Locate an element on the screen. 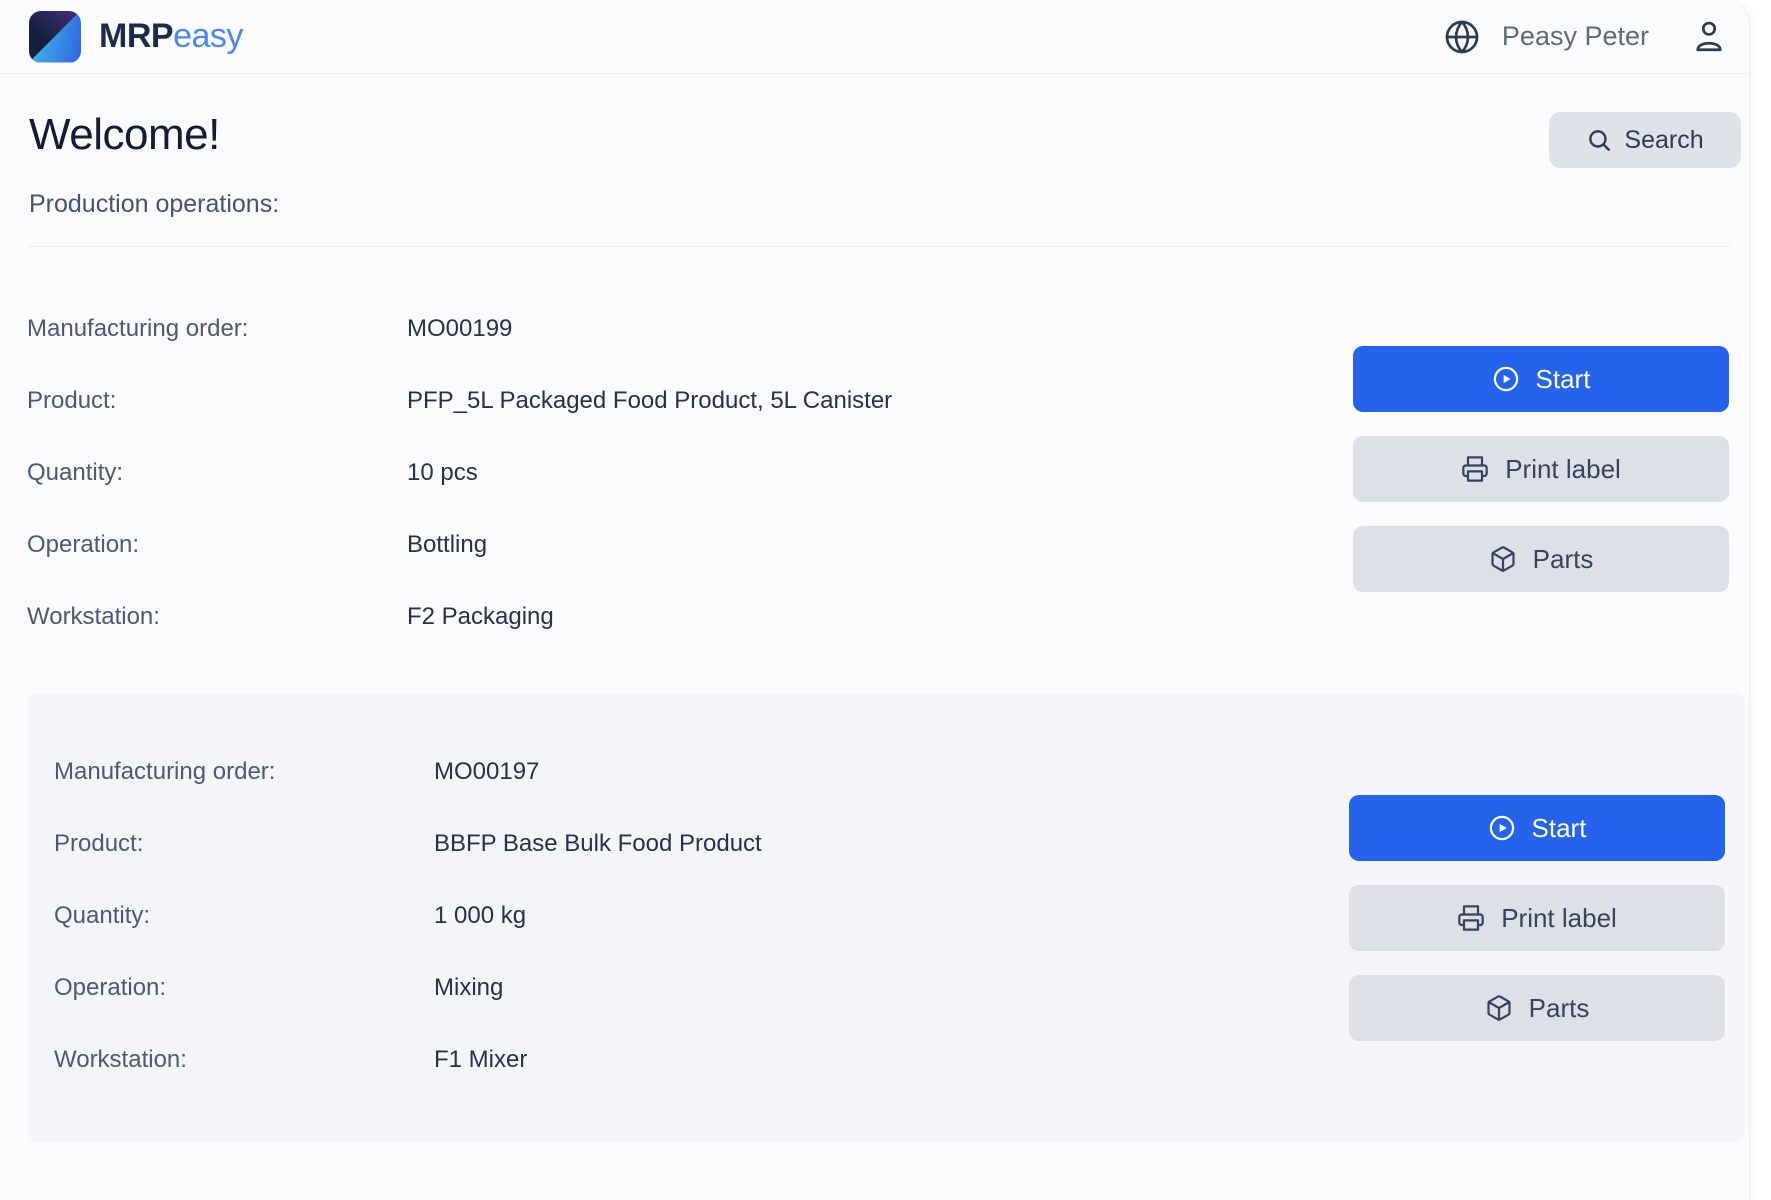 The height and width of the screenshot is (1200, 1771). page-title: Welcome! is located at coordinates (124, 134).